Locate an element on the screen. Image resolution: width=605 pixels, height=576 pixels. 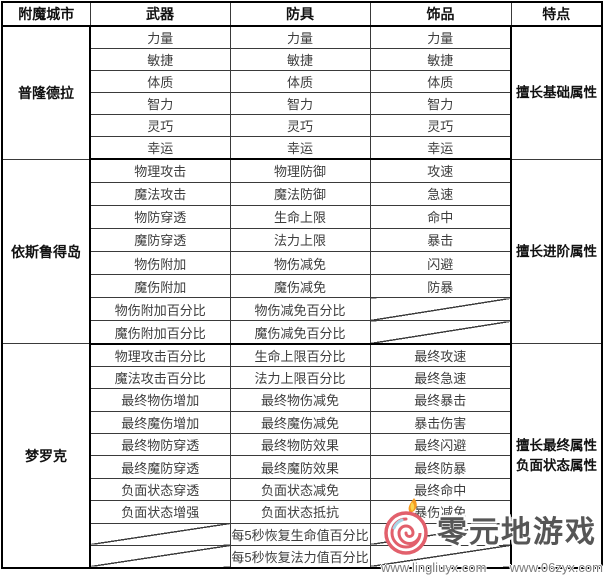
attribute-cell: 最终物防效果 is located at coordinates (300, 444).